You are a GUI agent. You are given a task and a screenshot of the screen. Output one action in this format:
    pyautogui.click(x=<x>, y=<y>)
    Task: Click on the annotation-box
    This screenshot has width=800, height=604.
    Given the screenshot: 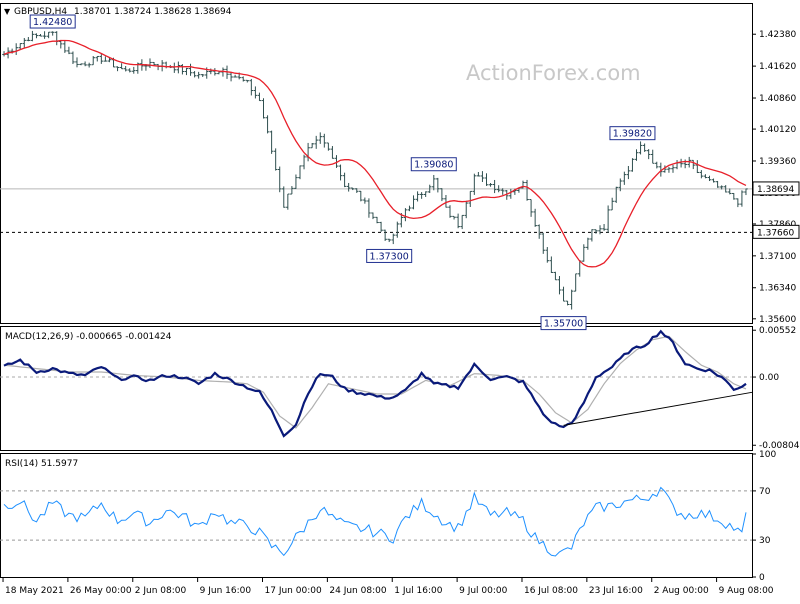 What is the action you would take?
    pyautogui.click(x=433, y=164)
    